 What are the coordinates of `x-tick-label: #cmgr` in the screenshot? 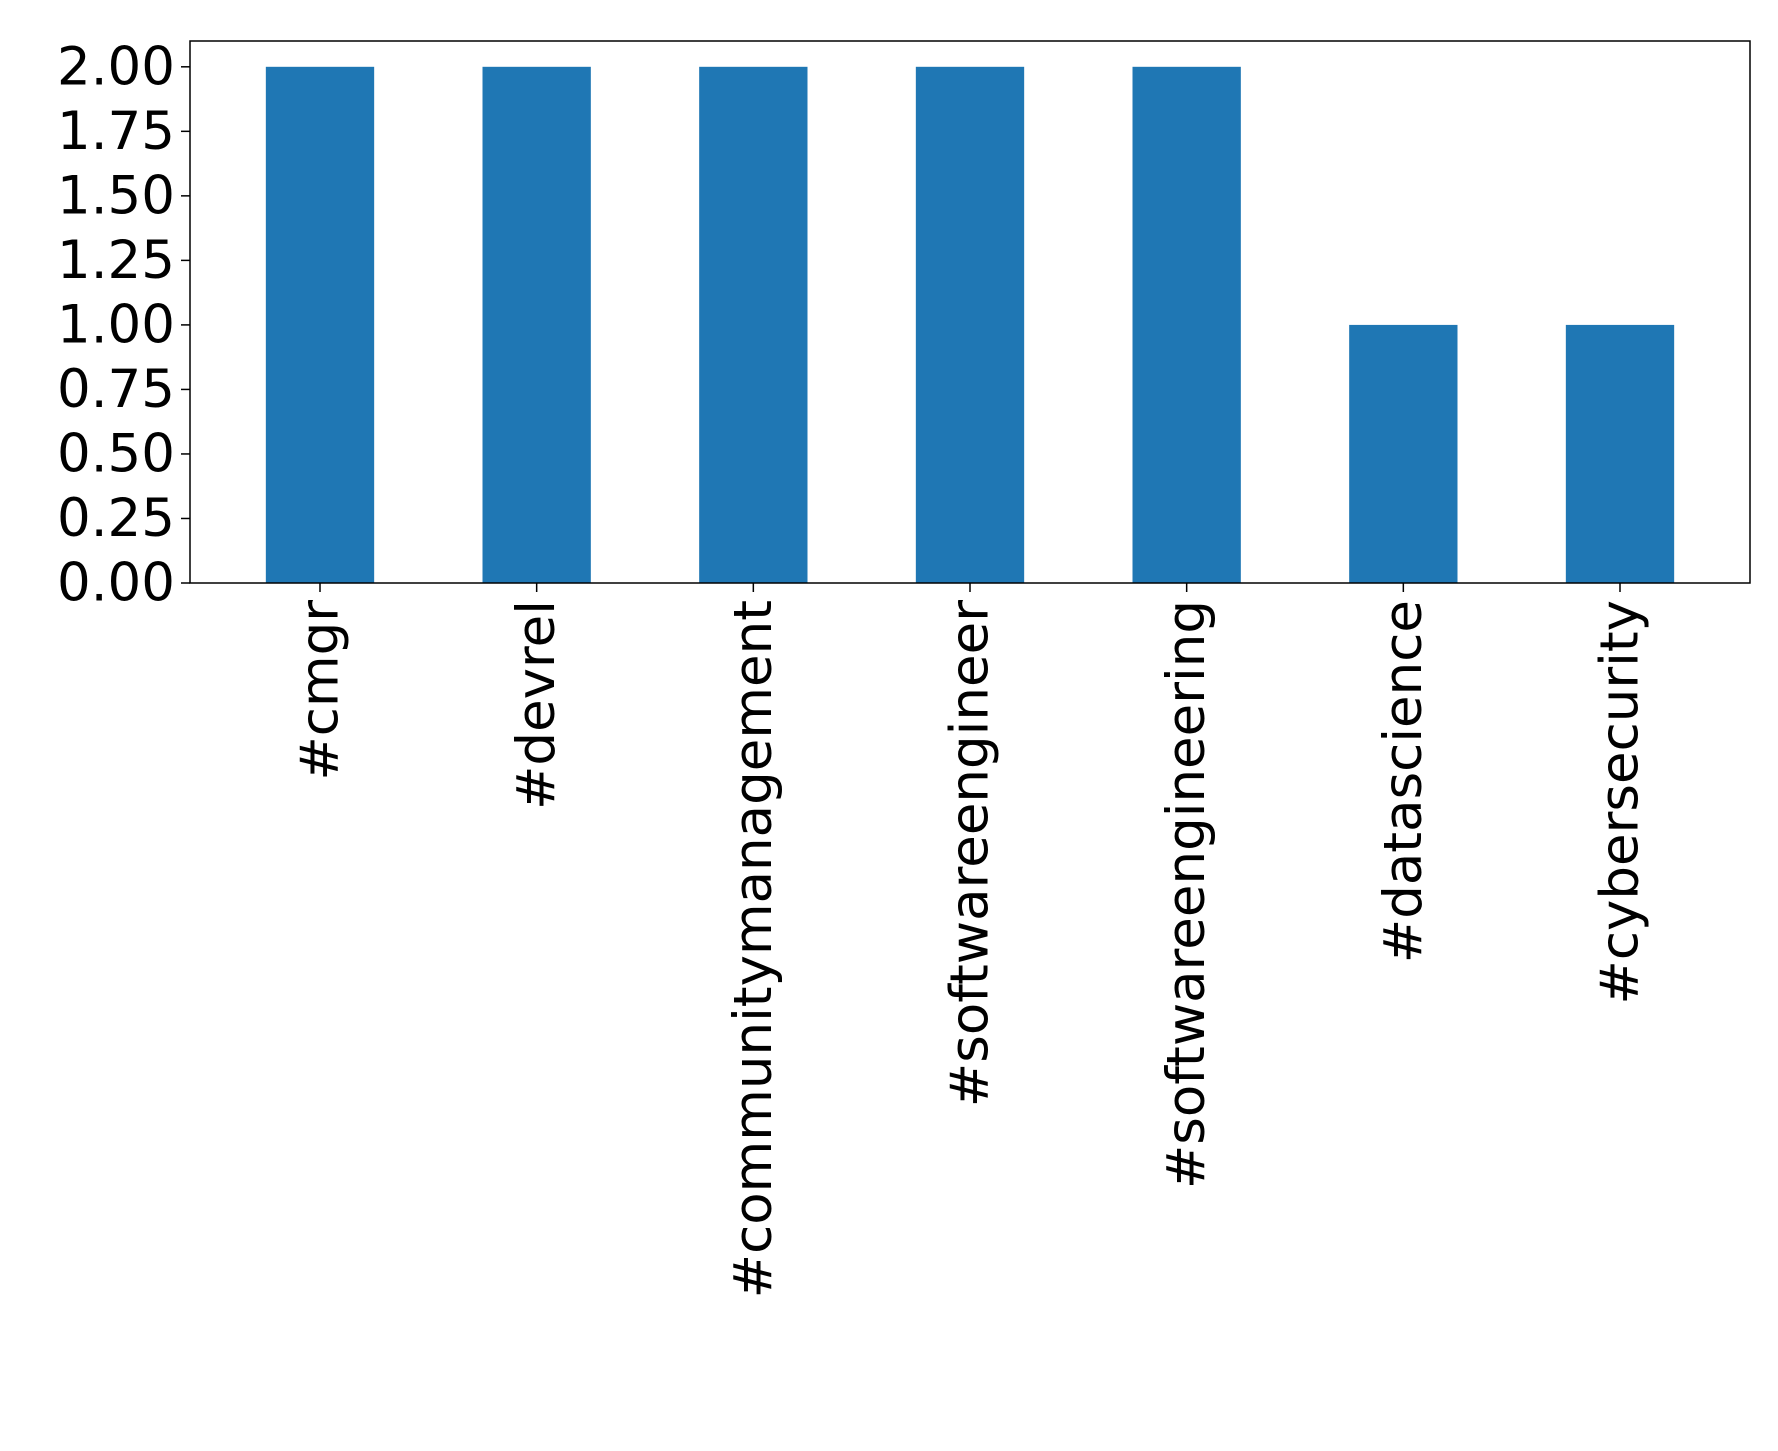 It's located at (320, 690).